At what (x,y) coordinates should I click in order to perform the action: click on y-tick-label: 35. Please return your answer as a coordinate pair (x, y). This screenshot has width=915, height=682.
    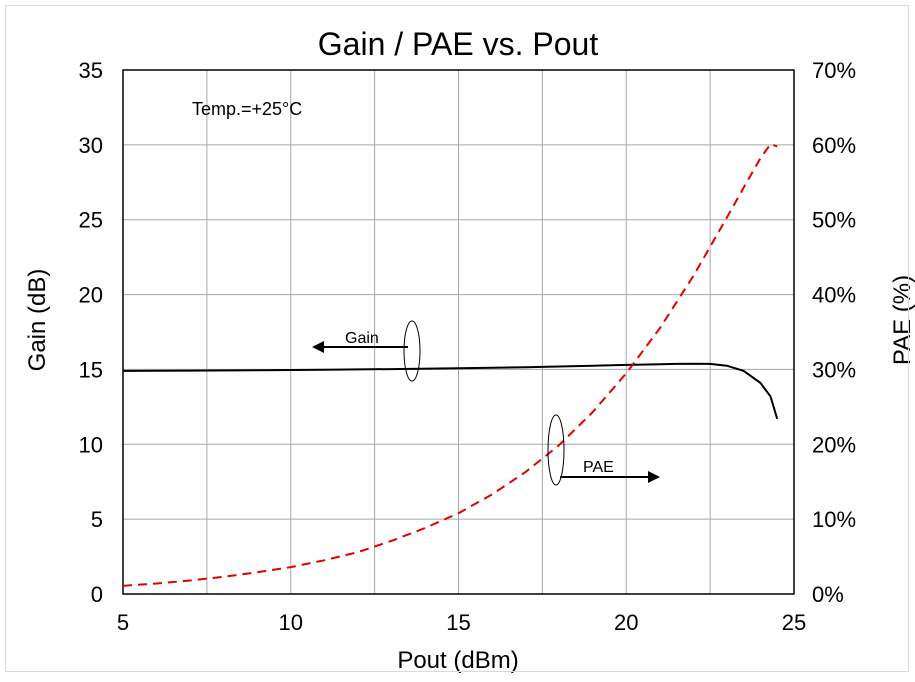
    Looking at the image, I should click on (91, 70).